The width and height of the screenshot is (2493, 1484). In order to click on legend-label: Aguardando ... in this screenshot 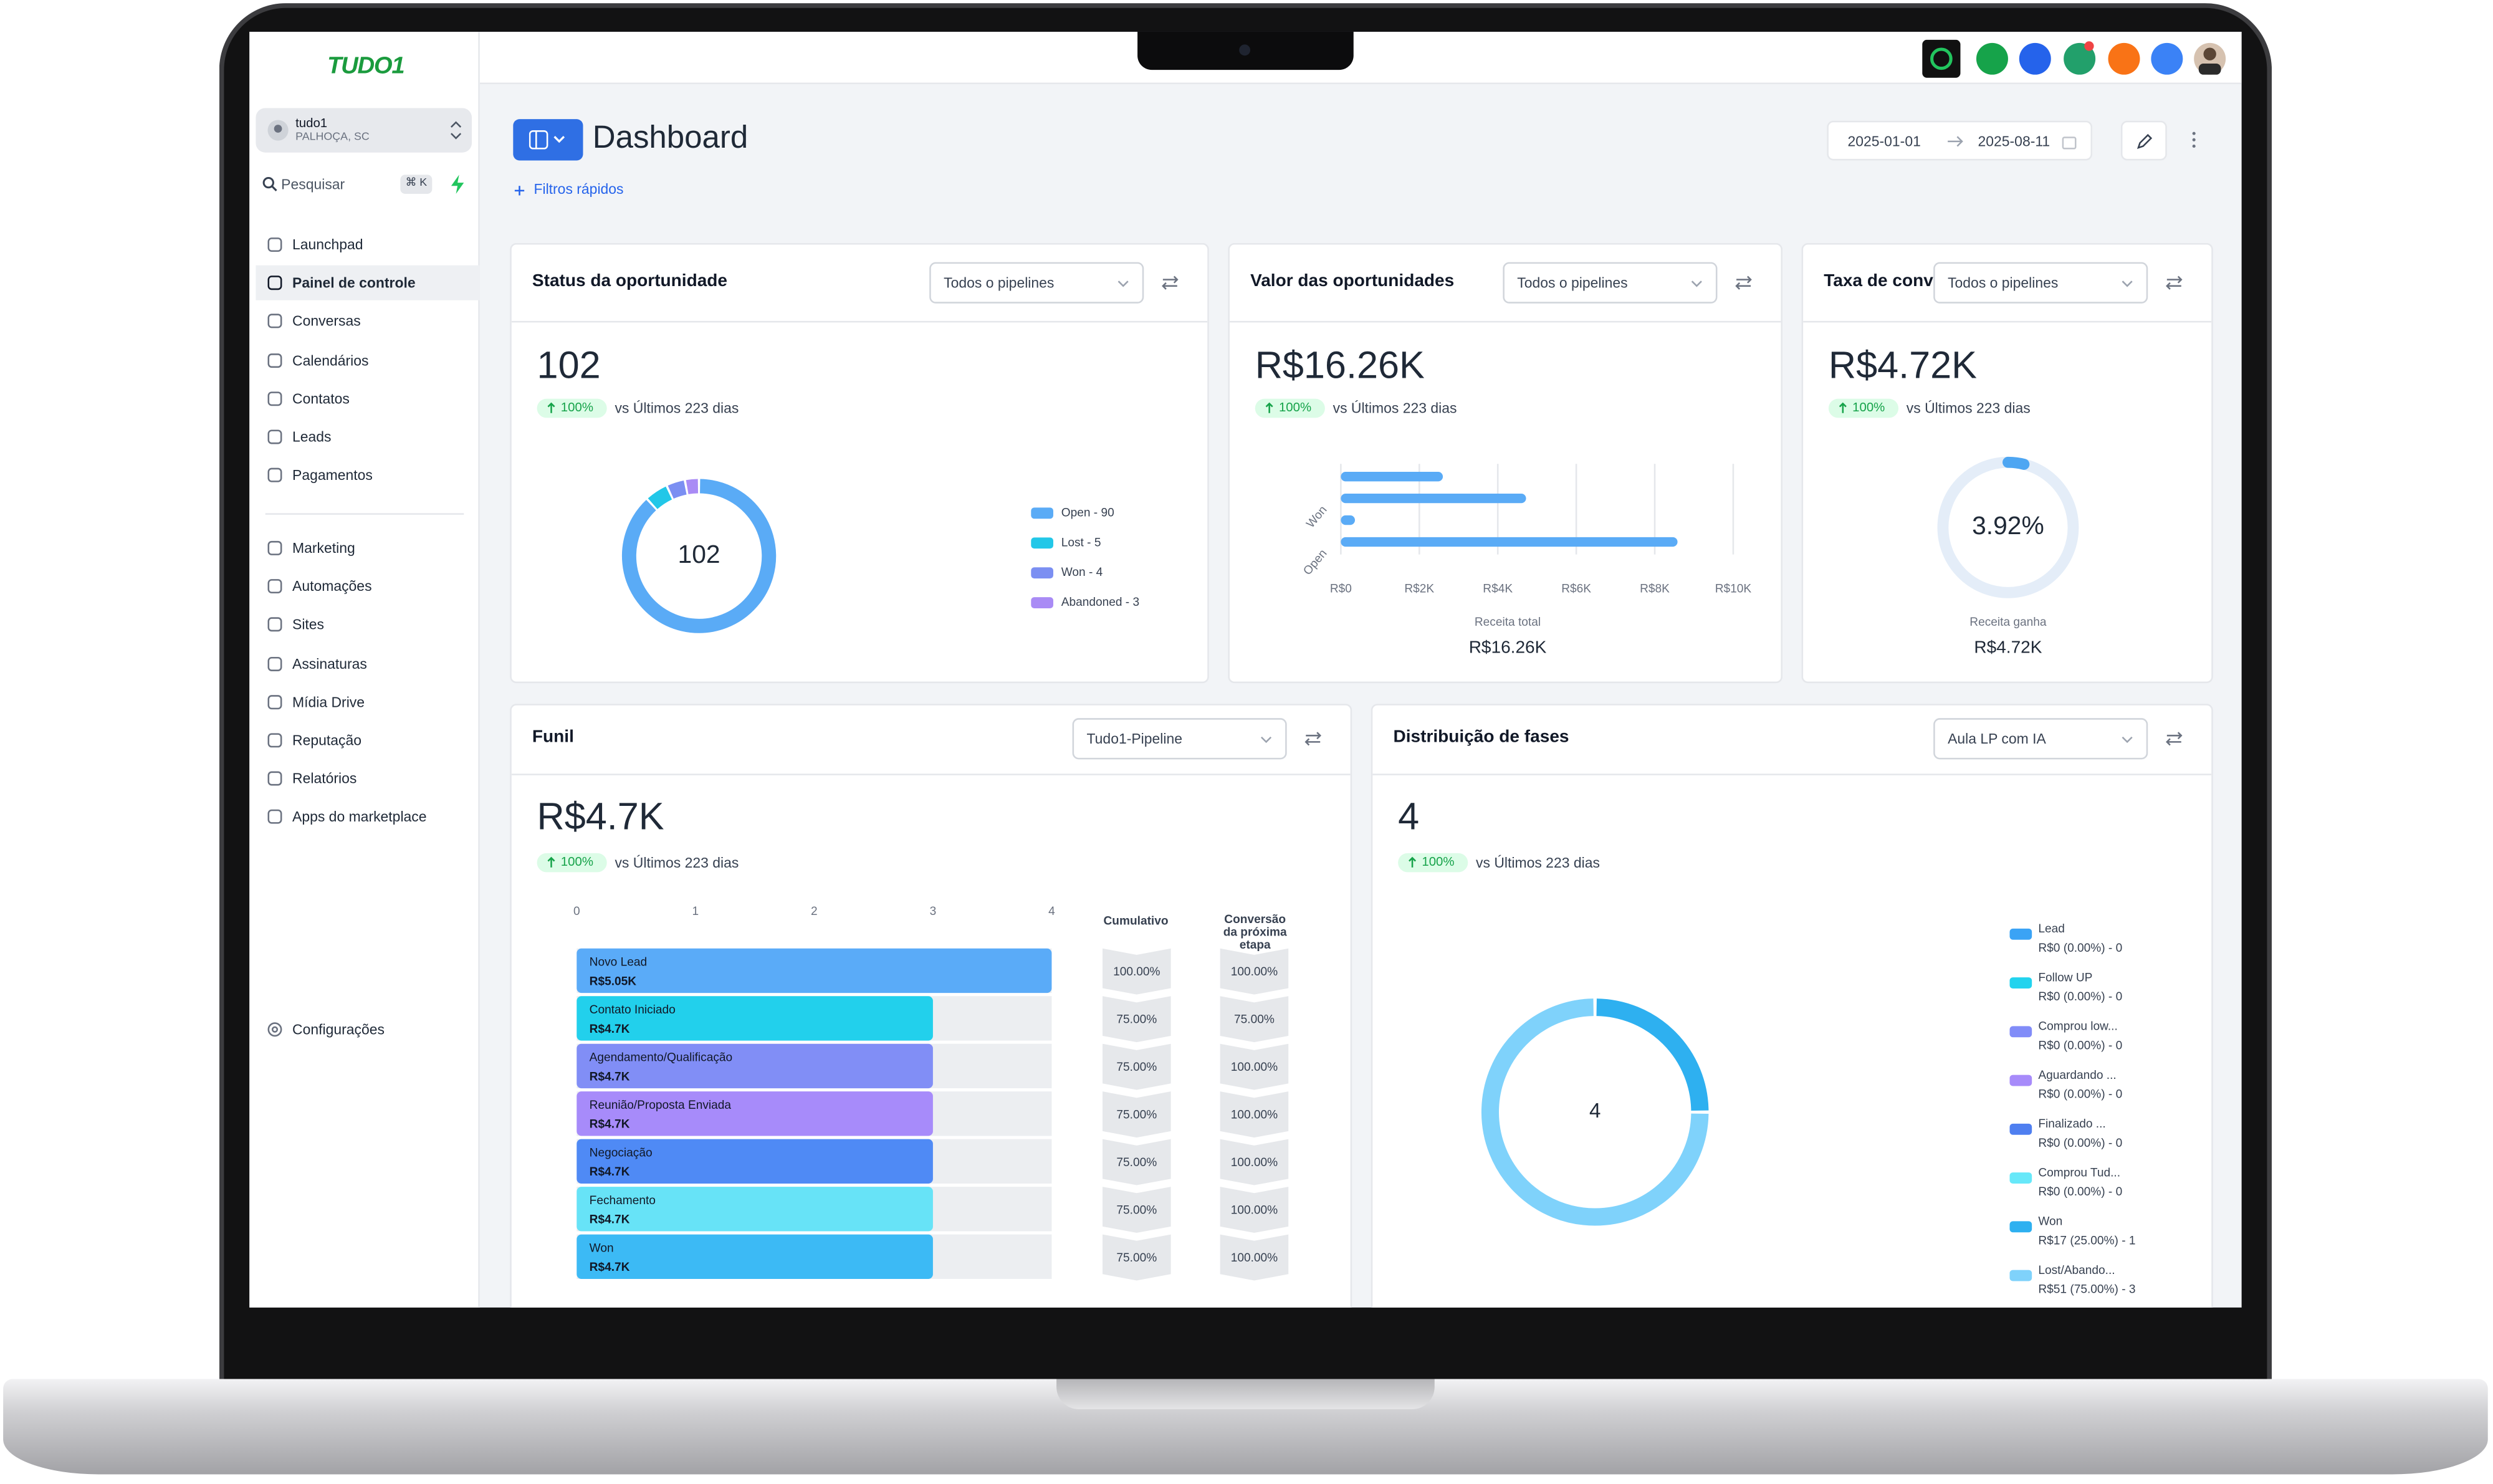, I will do `click(2077, 1075)`.